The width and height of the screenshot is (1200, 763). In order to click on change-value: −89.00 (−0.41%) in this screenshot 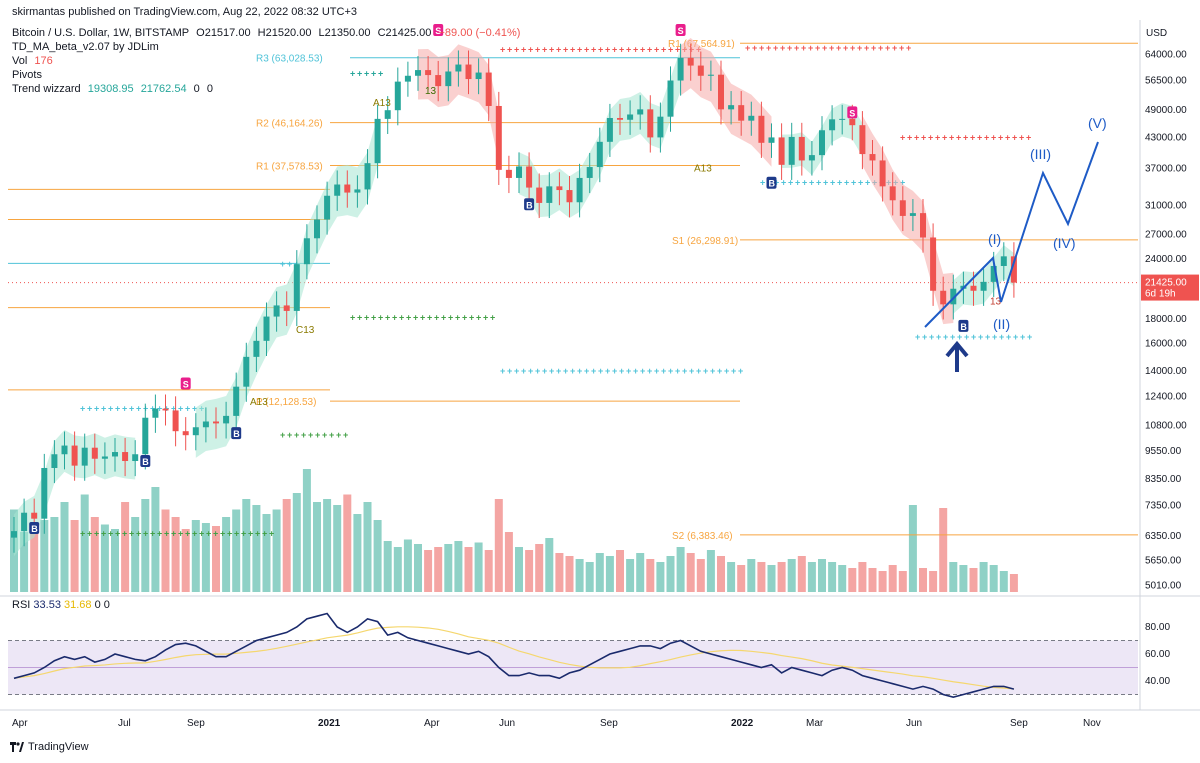, I will do `click(479, 33)`.